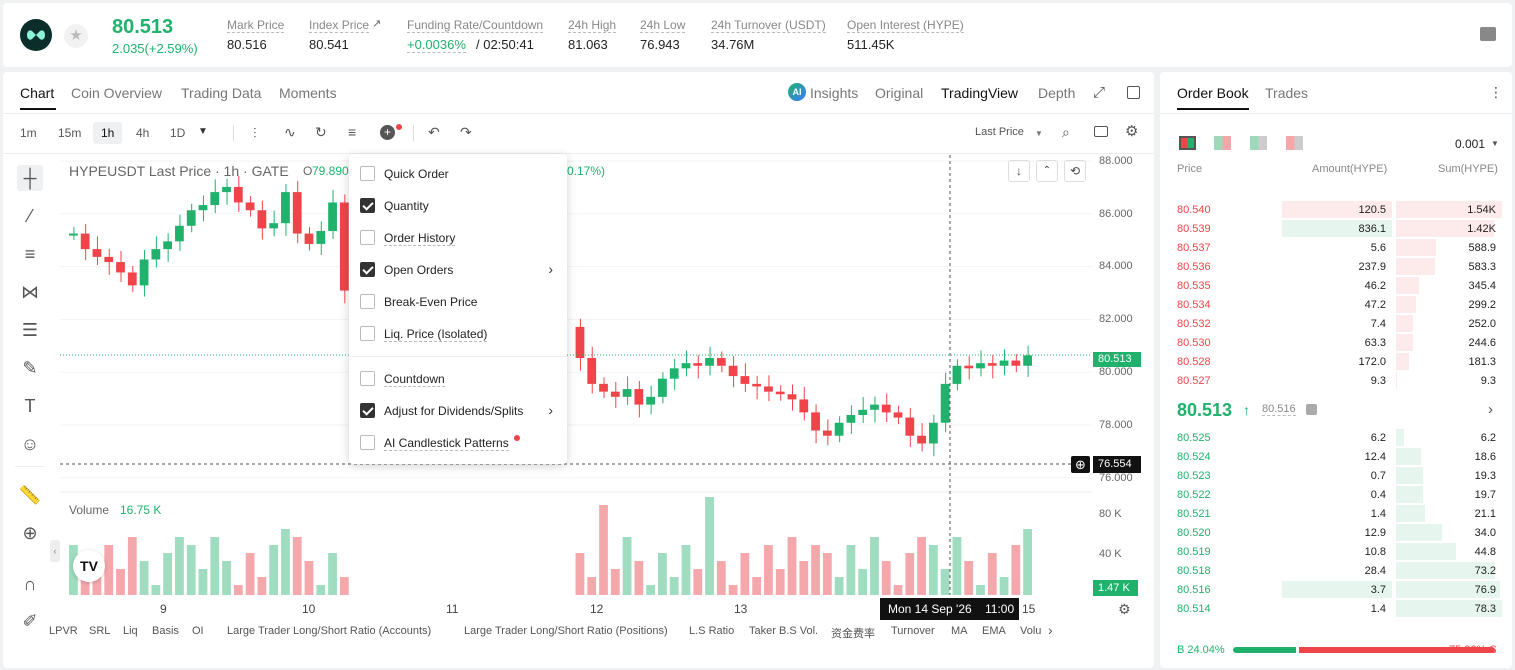 The width and height of the screenshot is (1515, 670). What do you see at coordinates (1133, 92) in the screenshot?
I see `window-icon` at bounding box center [1133, 92].